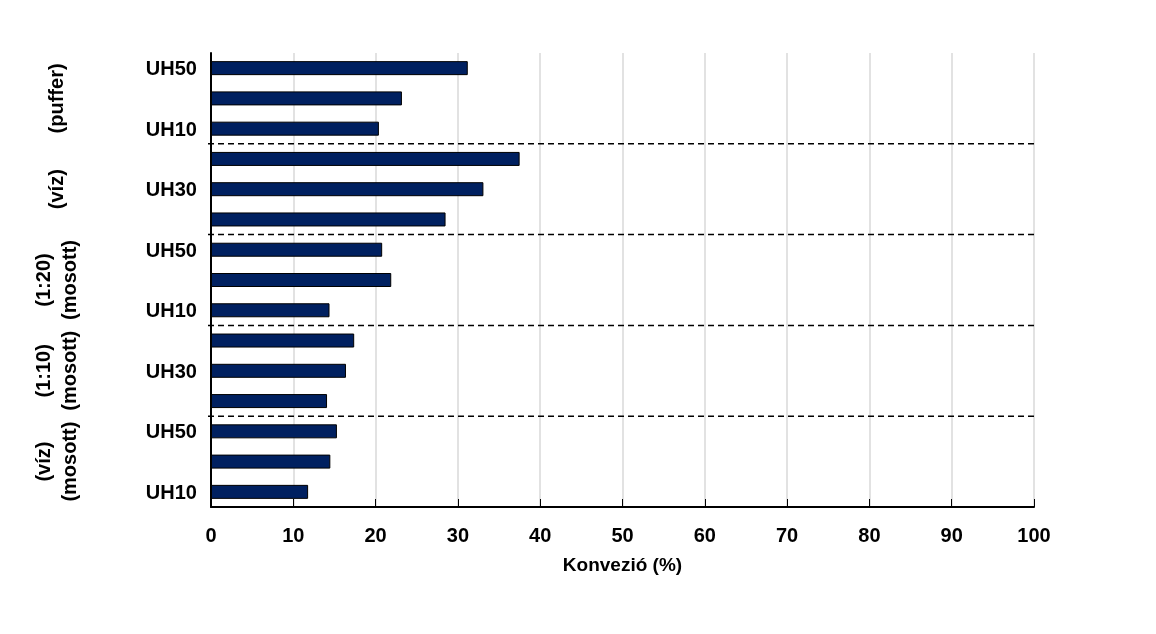  I want to click on x-tick-label: 10, so click(293, 535).